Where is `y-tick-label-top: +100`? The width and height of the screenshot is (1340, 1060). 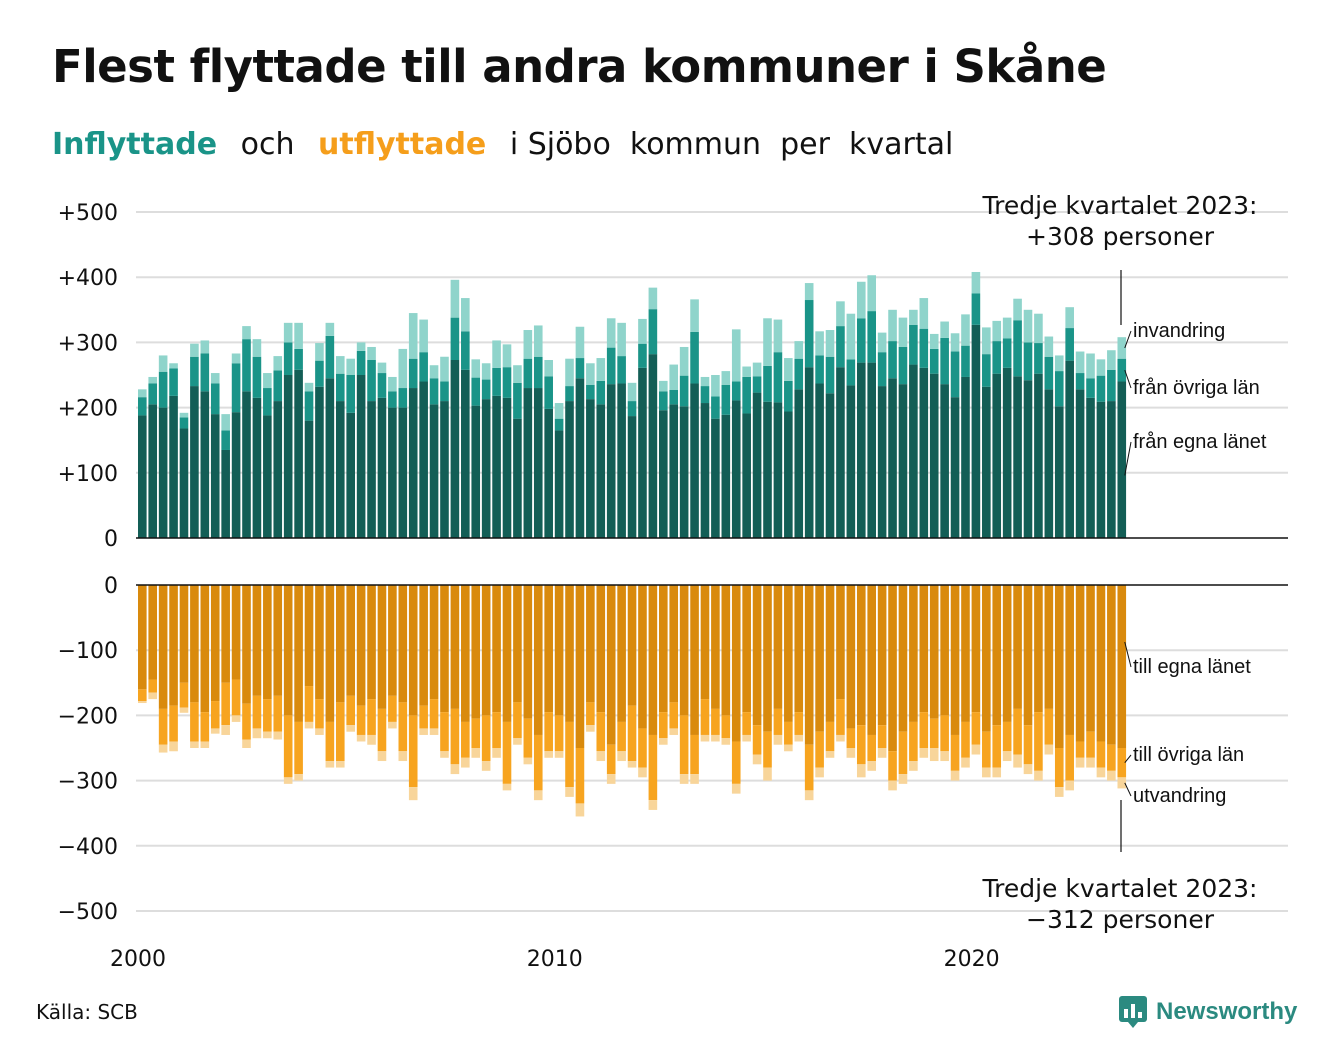
y-tick-label-top: +100 is located at coordinates (88, 474).